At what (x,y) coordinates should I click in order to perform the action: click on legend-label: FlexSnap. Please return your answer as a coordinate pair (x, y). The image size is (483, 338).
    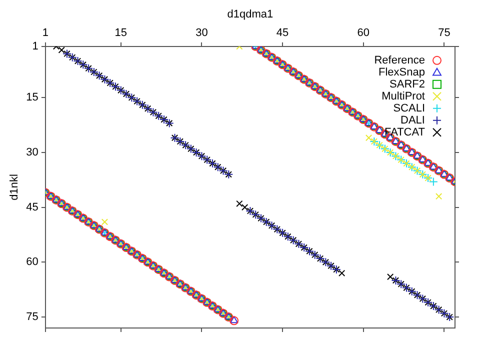
    Looking at the image, I should click on (401, 72).